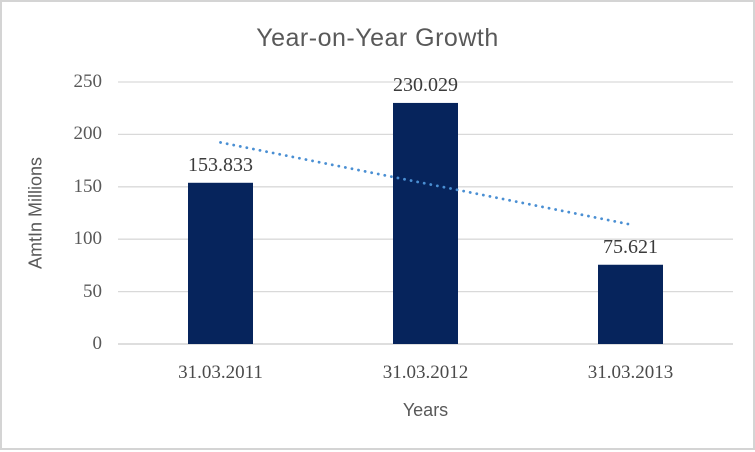 The image size is (755, 452). Describe the element at coordinates (220, 372) in the screenshot. I see `category-label: 31.03.2011` at that location.